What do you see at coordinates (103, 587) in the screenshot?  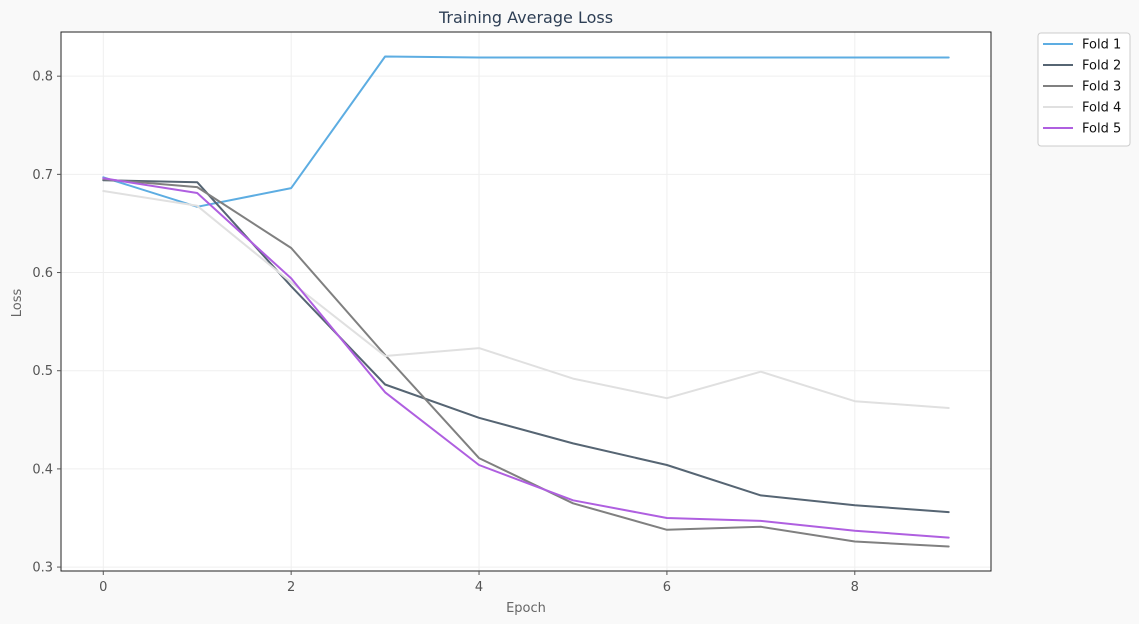 I see `x-tick-label-0: 0` at bounding box center [103, 587].